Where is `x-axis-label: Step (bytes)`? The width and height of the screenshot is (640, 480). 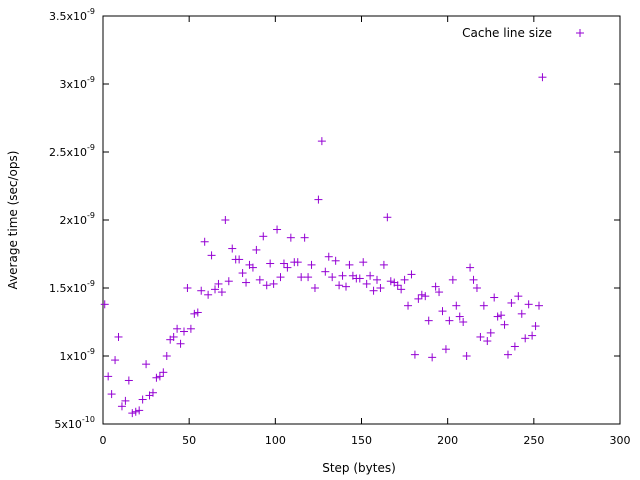 x-axis-label: Step (bytes) is located at coordinates (359, 468).